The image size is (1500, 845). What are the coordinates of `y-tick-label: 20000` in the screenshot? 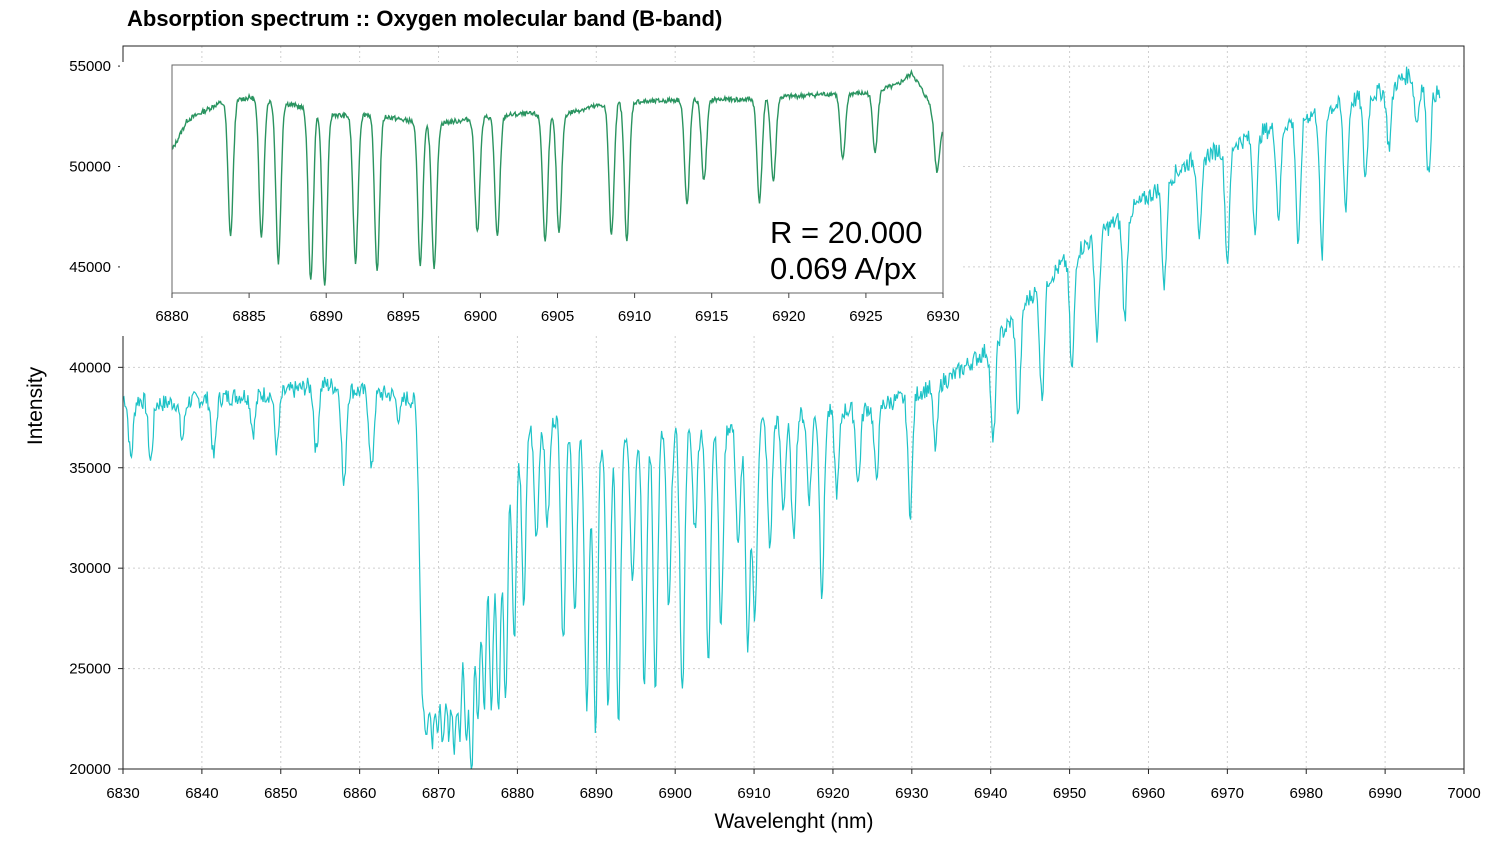 It's located at (90, 769).